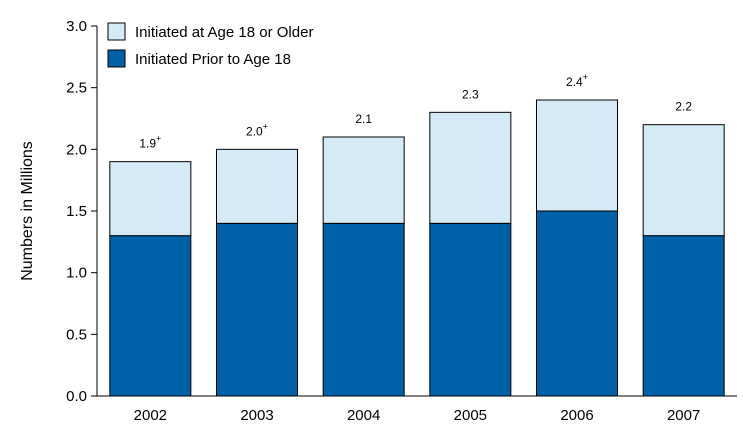  Describe the element at coordinates (76, 273) in the screenshot. I see `y-tick-label: 1.0` at that location.